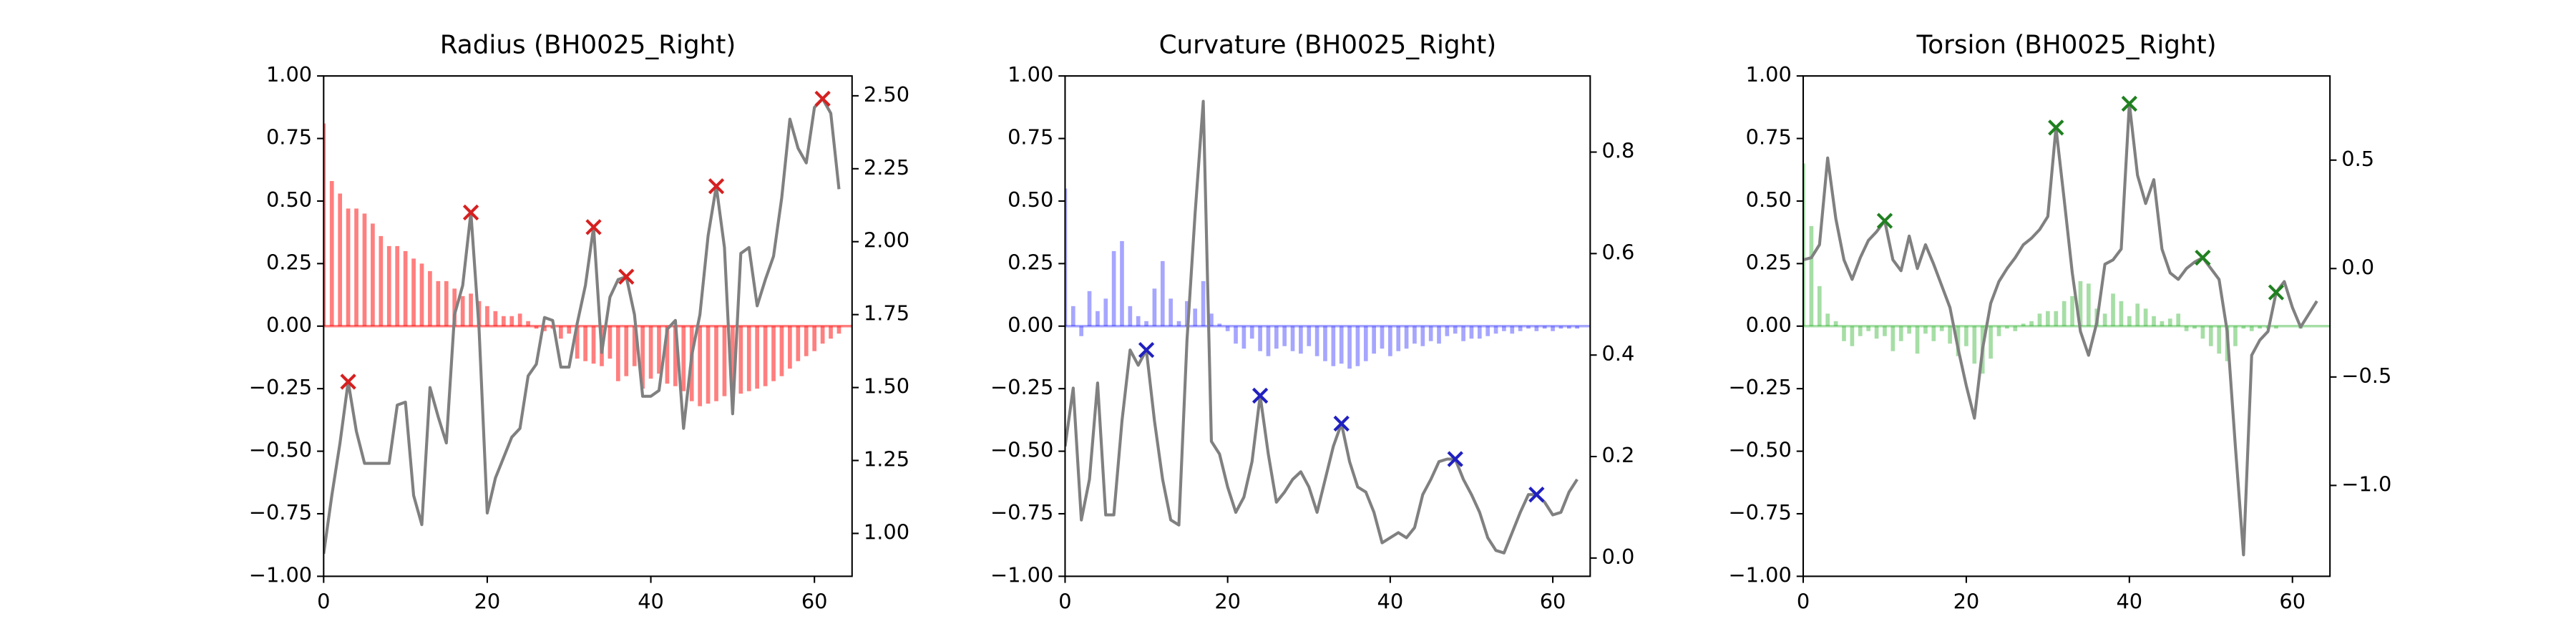 The image size is (2576, 644). I want to click on y-tick-label: 0.25, so click(1030, 262).